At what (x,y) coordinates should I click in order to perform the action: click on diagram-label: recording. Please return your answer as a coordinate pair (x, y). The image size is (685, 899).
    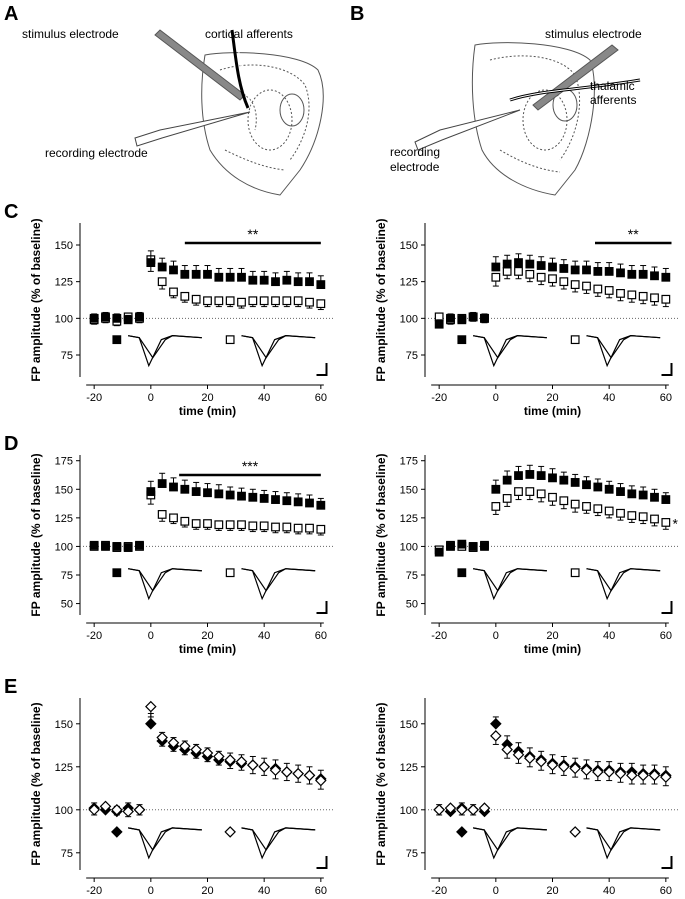
    Looking at the image, I should click on (415, 152).